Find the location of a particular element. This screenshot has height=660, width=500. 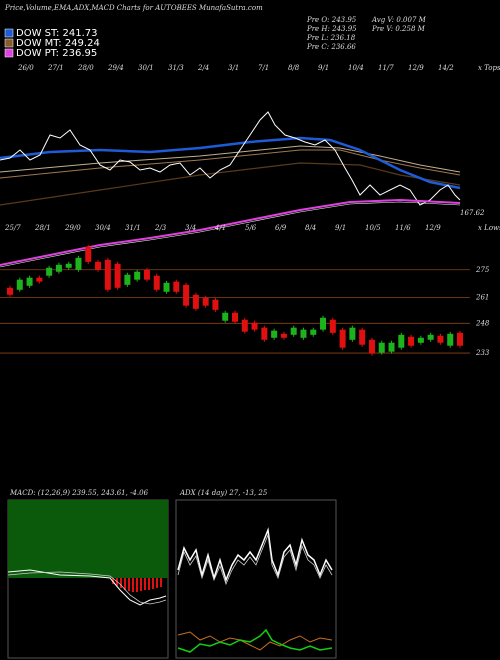

date-label: 11/6 is located at coordinates (403, 228).